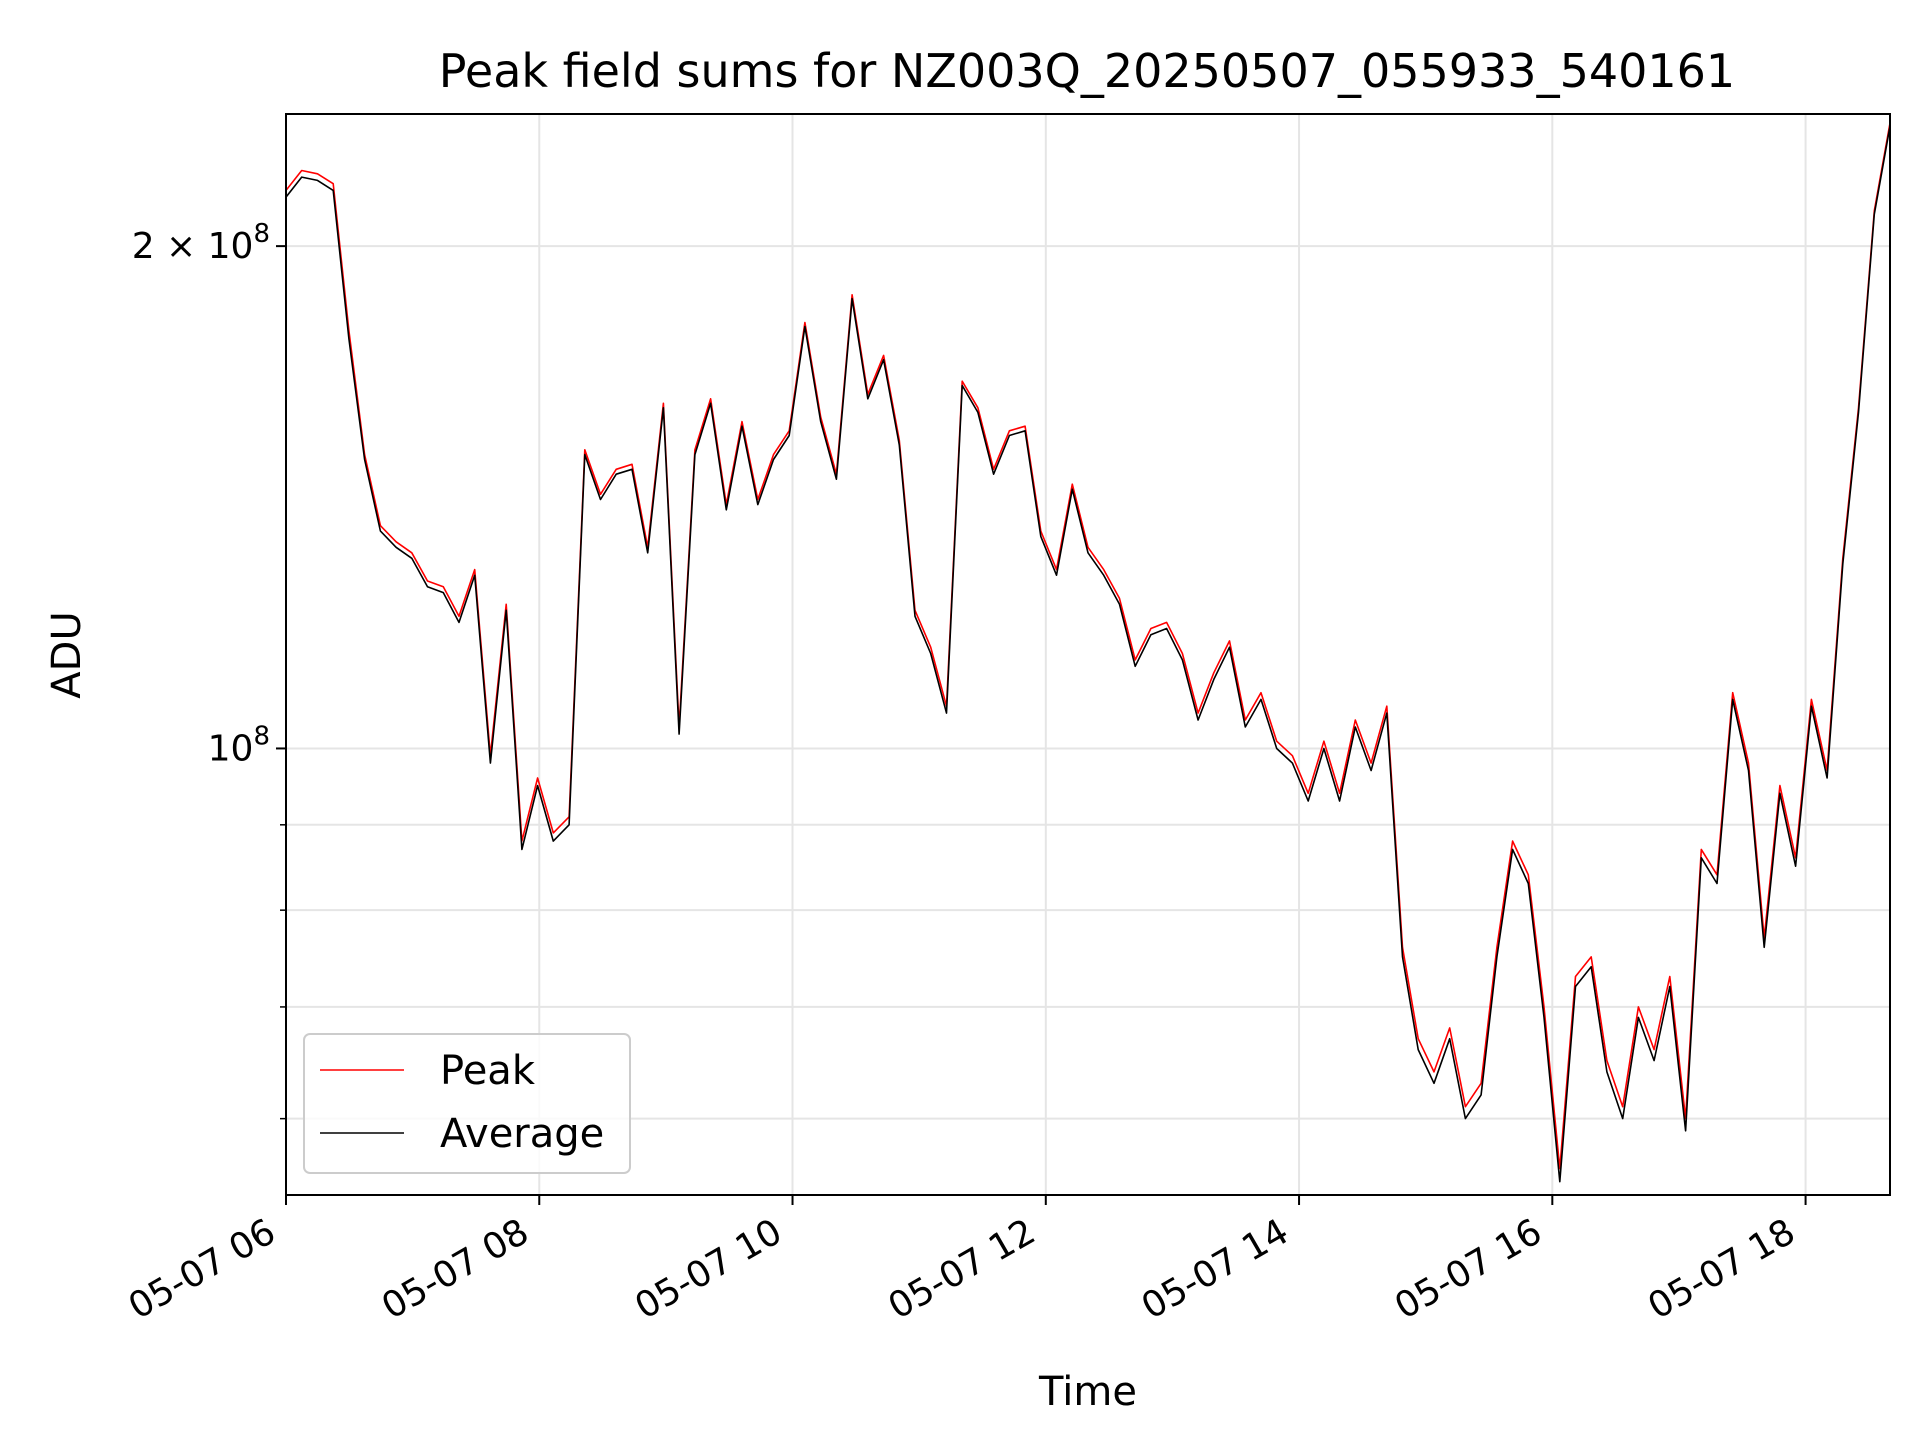 The width and height of the screenshot is (1920, 1440). What do you see at coordinates (239, 745) in the screenshot?
I see `y-tick-label: 108` at bounding box center [239, 745].